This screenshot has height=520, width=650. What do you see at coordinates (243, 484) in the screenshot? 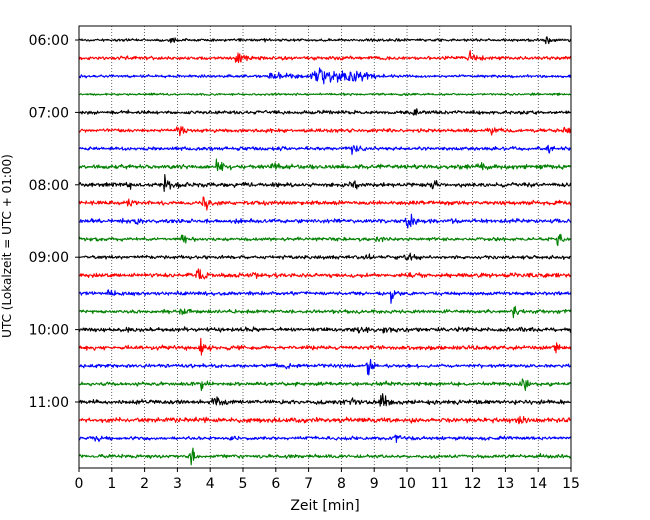
I see `x-tick-label: 5` at bounding box center [243, 484].